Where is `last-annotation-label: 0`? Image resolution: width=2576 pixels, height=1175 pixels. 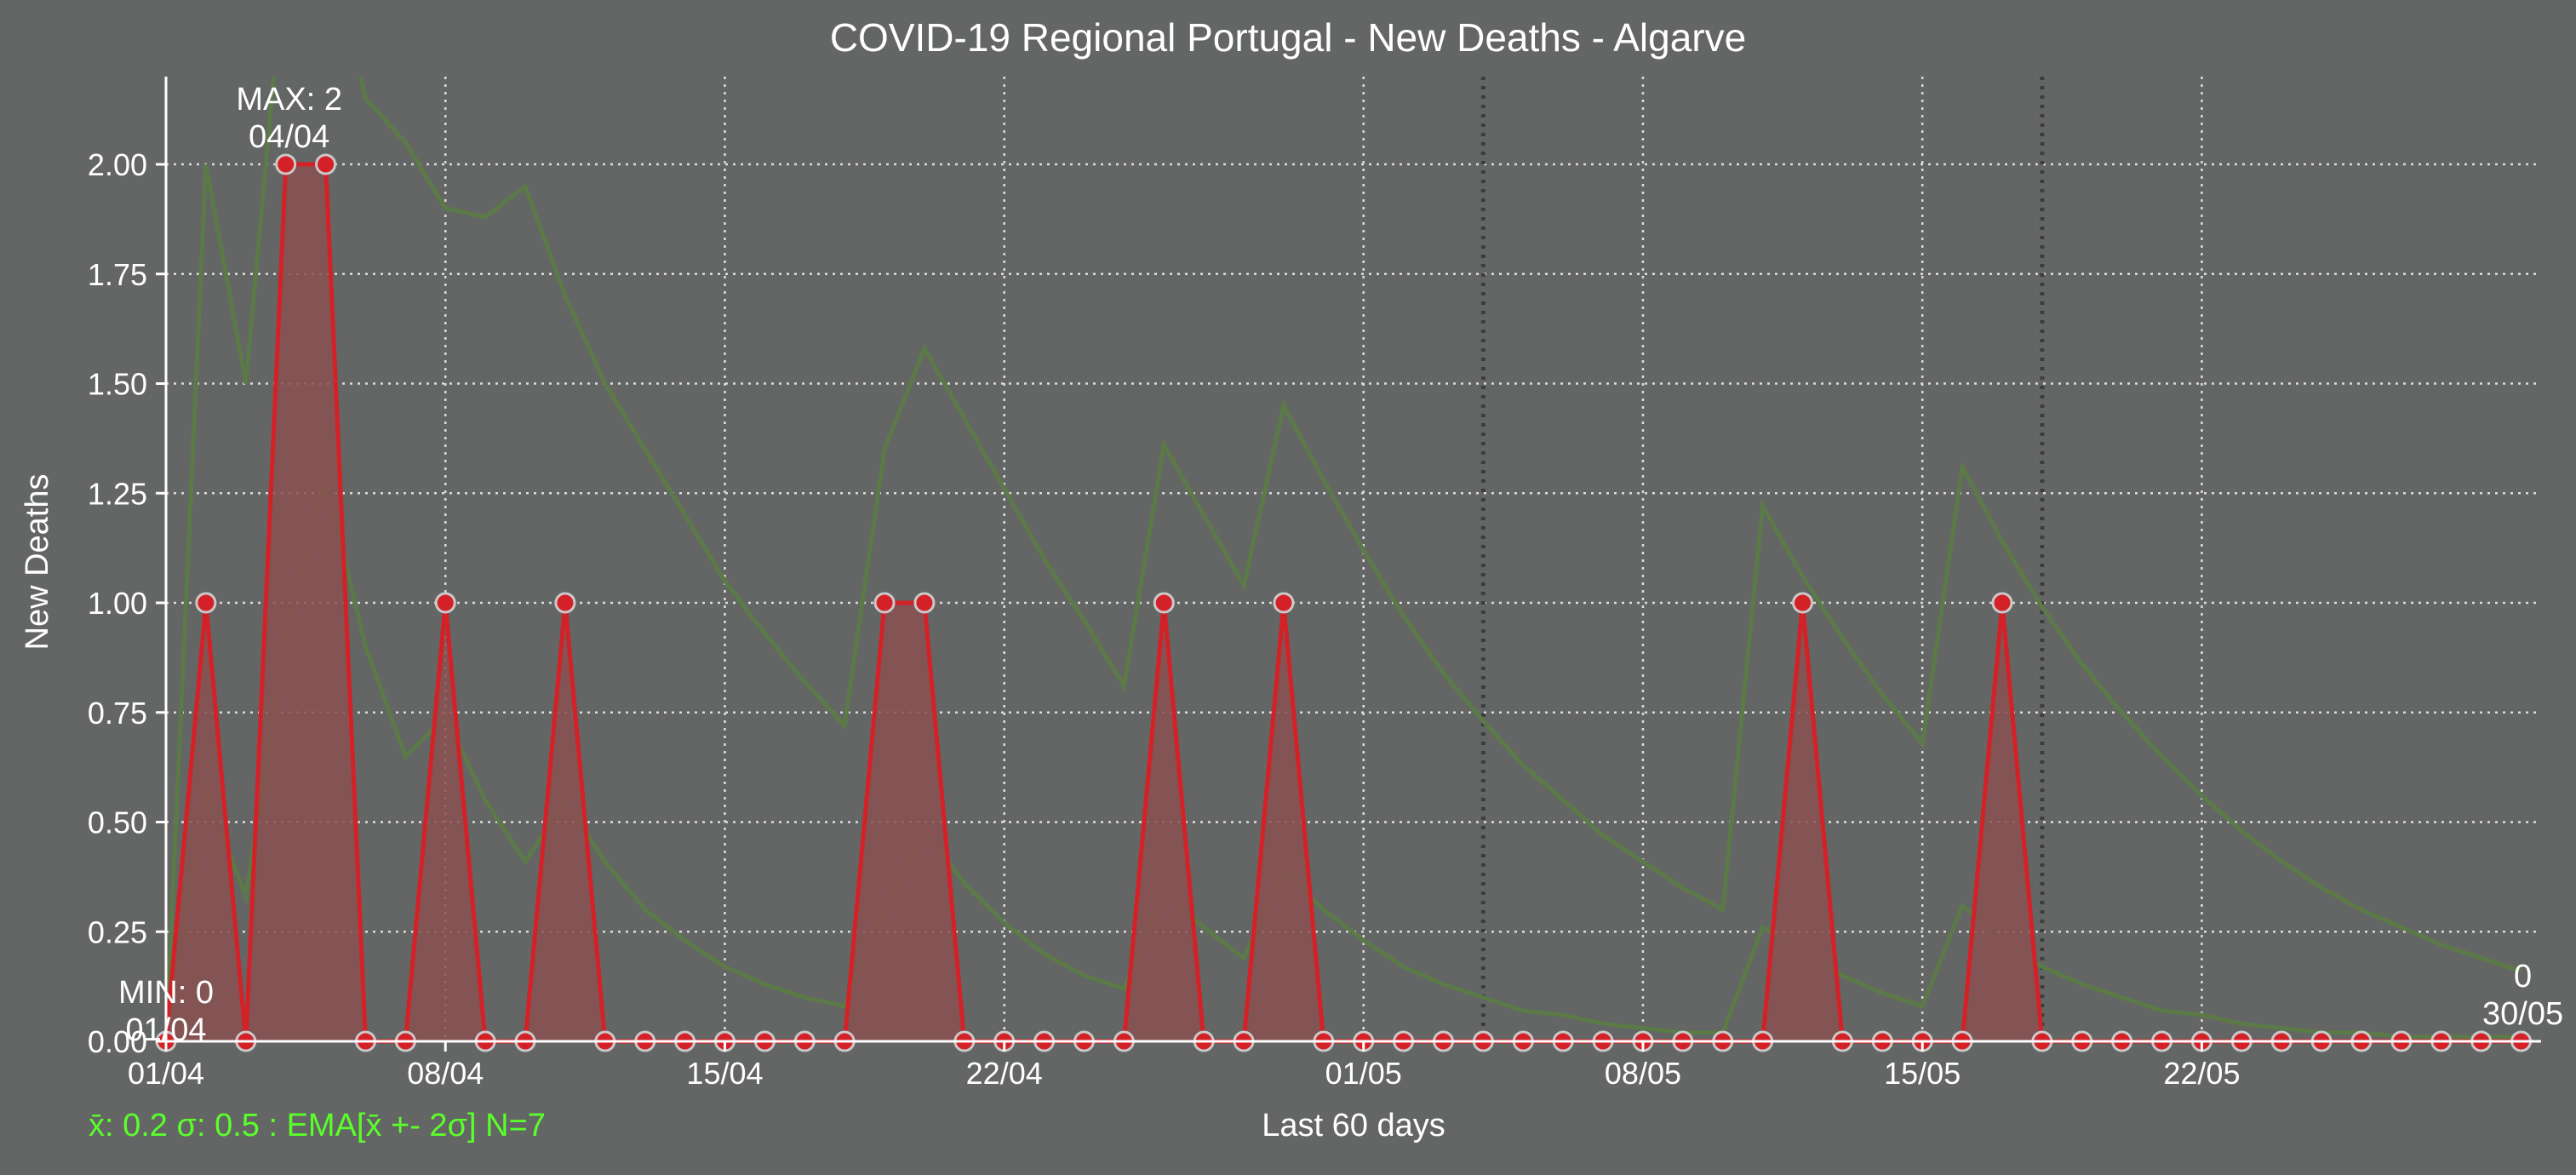 last-annotation-label: 0 is located at coordinates (2523, 976).